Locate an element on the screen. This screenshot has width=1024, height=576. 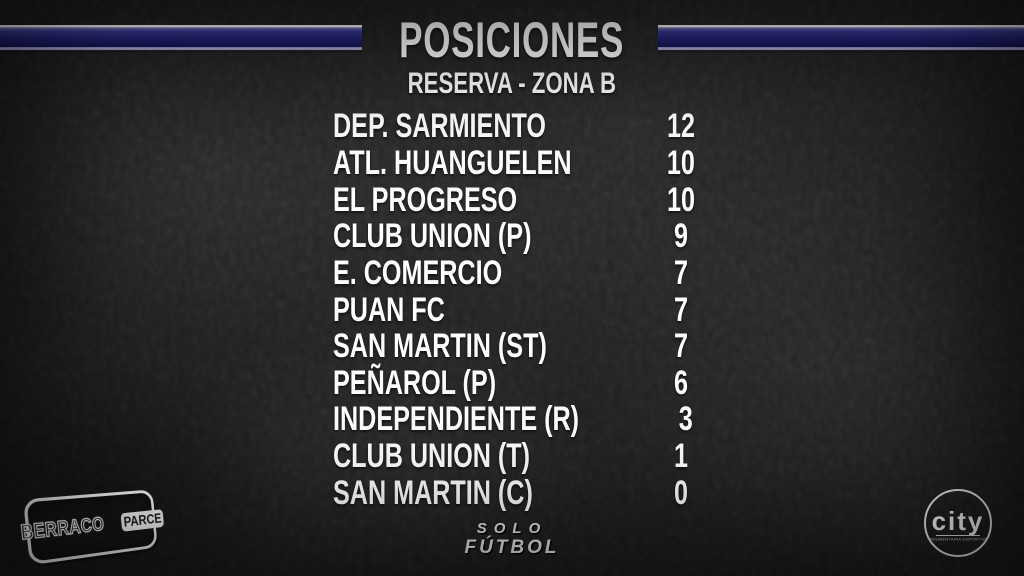
table-row: PEÑAROL (P) 6 is located at coordinates (520, 382).